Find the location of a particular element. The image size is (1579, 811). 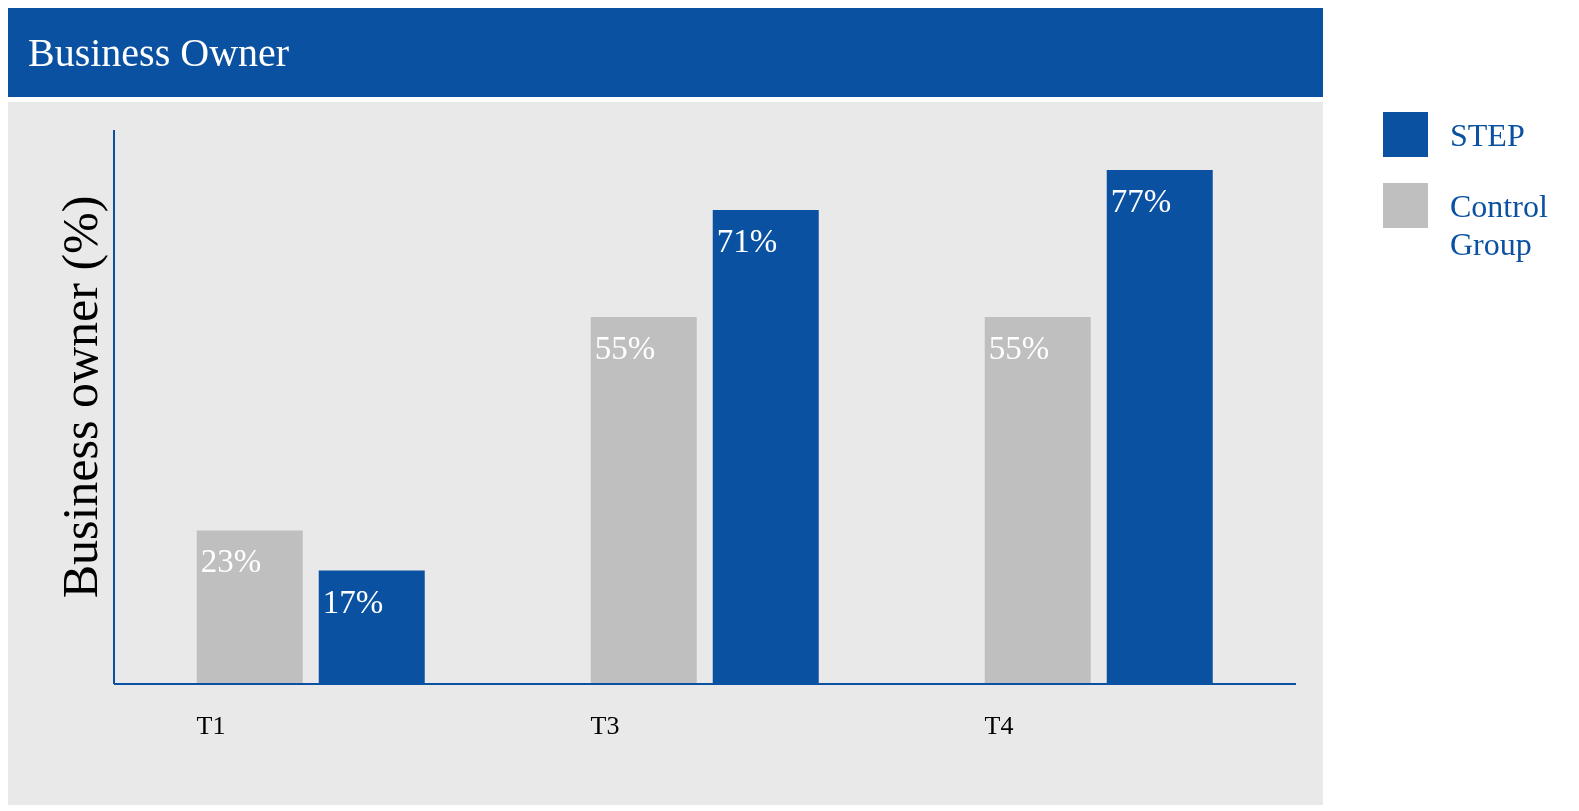

x-tick-label: T1 is located at coordinates (211, 725).